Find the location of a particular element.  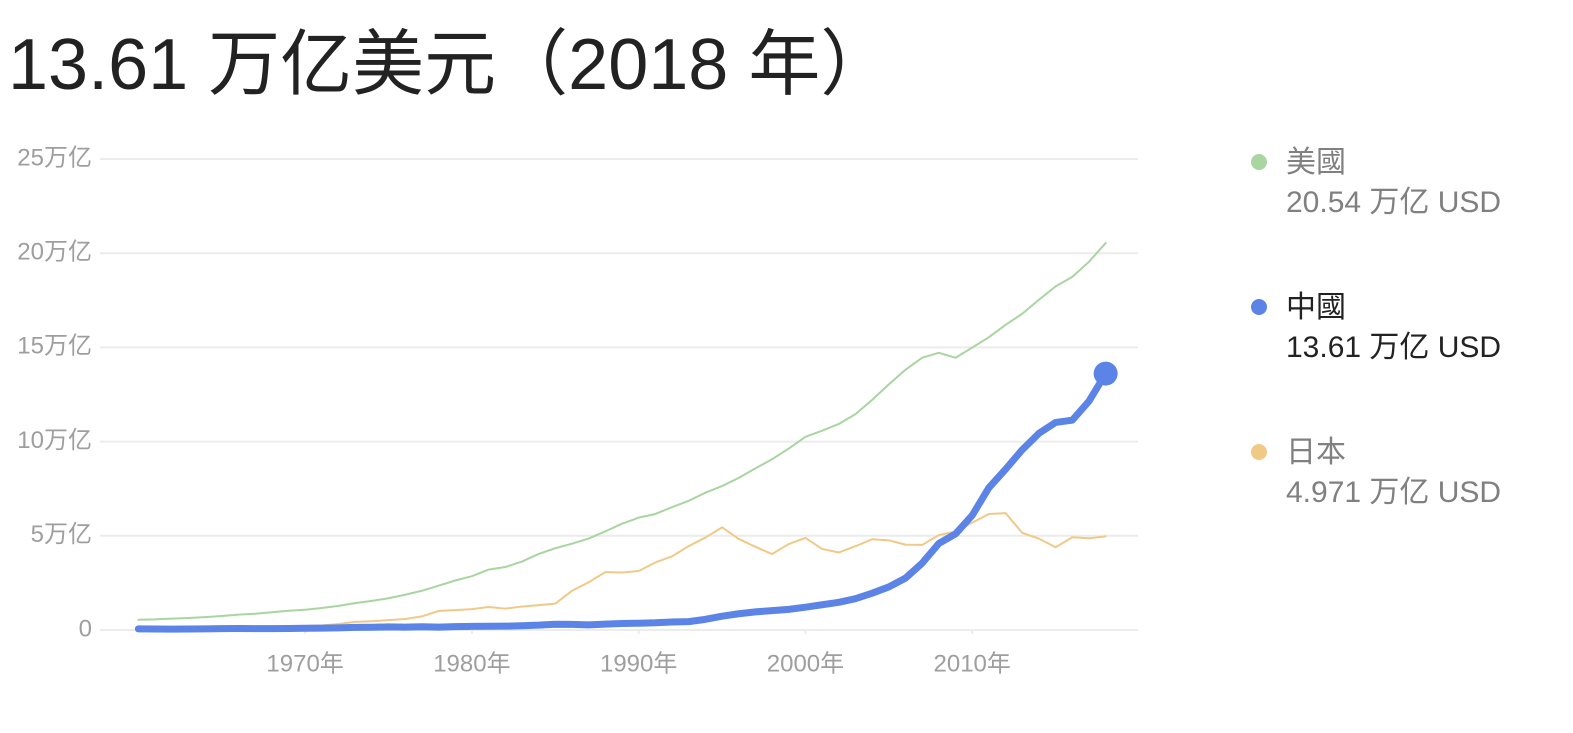

y-tick-label: 15万亿 is located at coordinates (54, 346).